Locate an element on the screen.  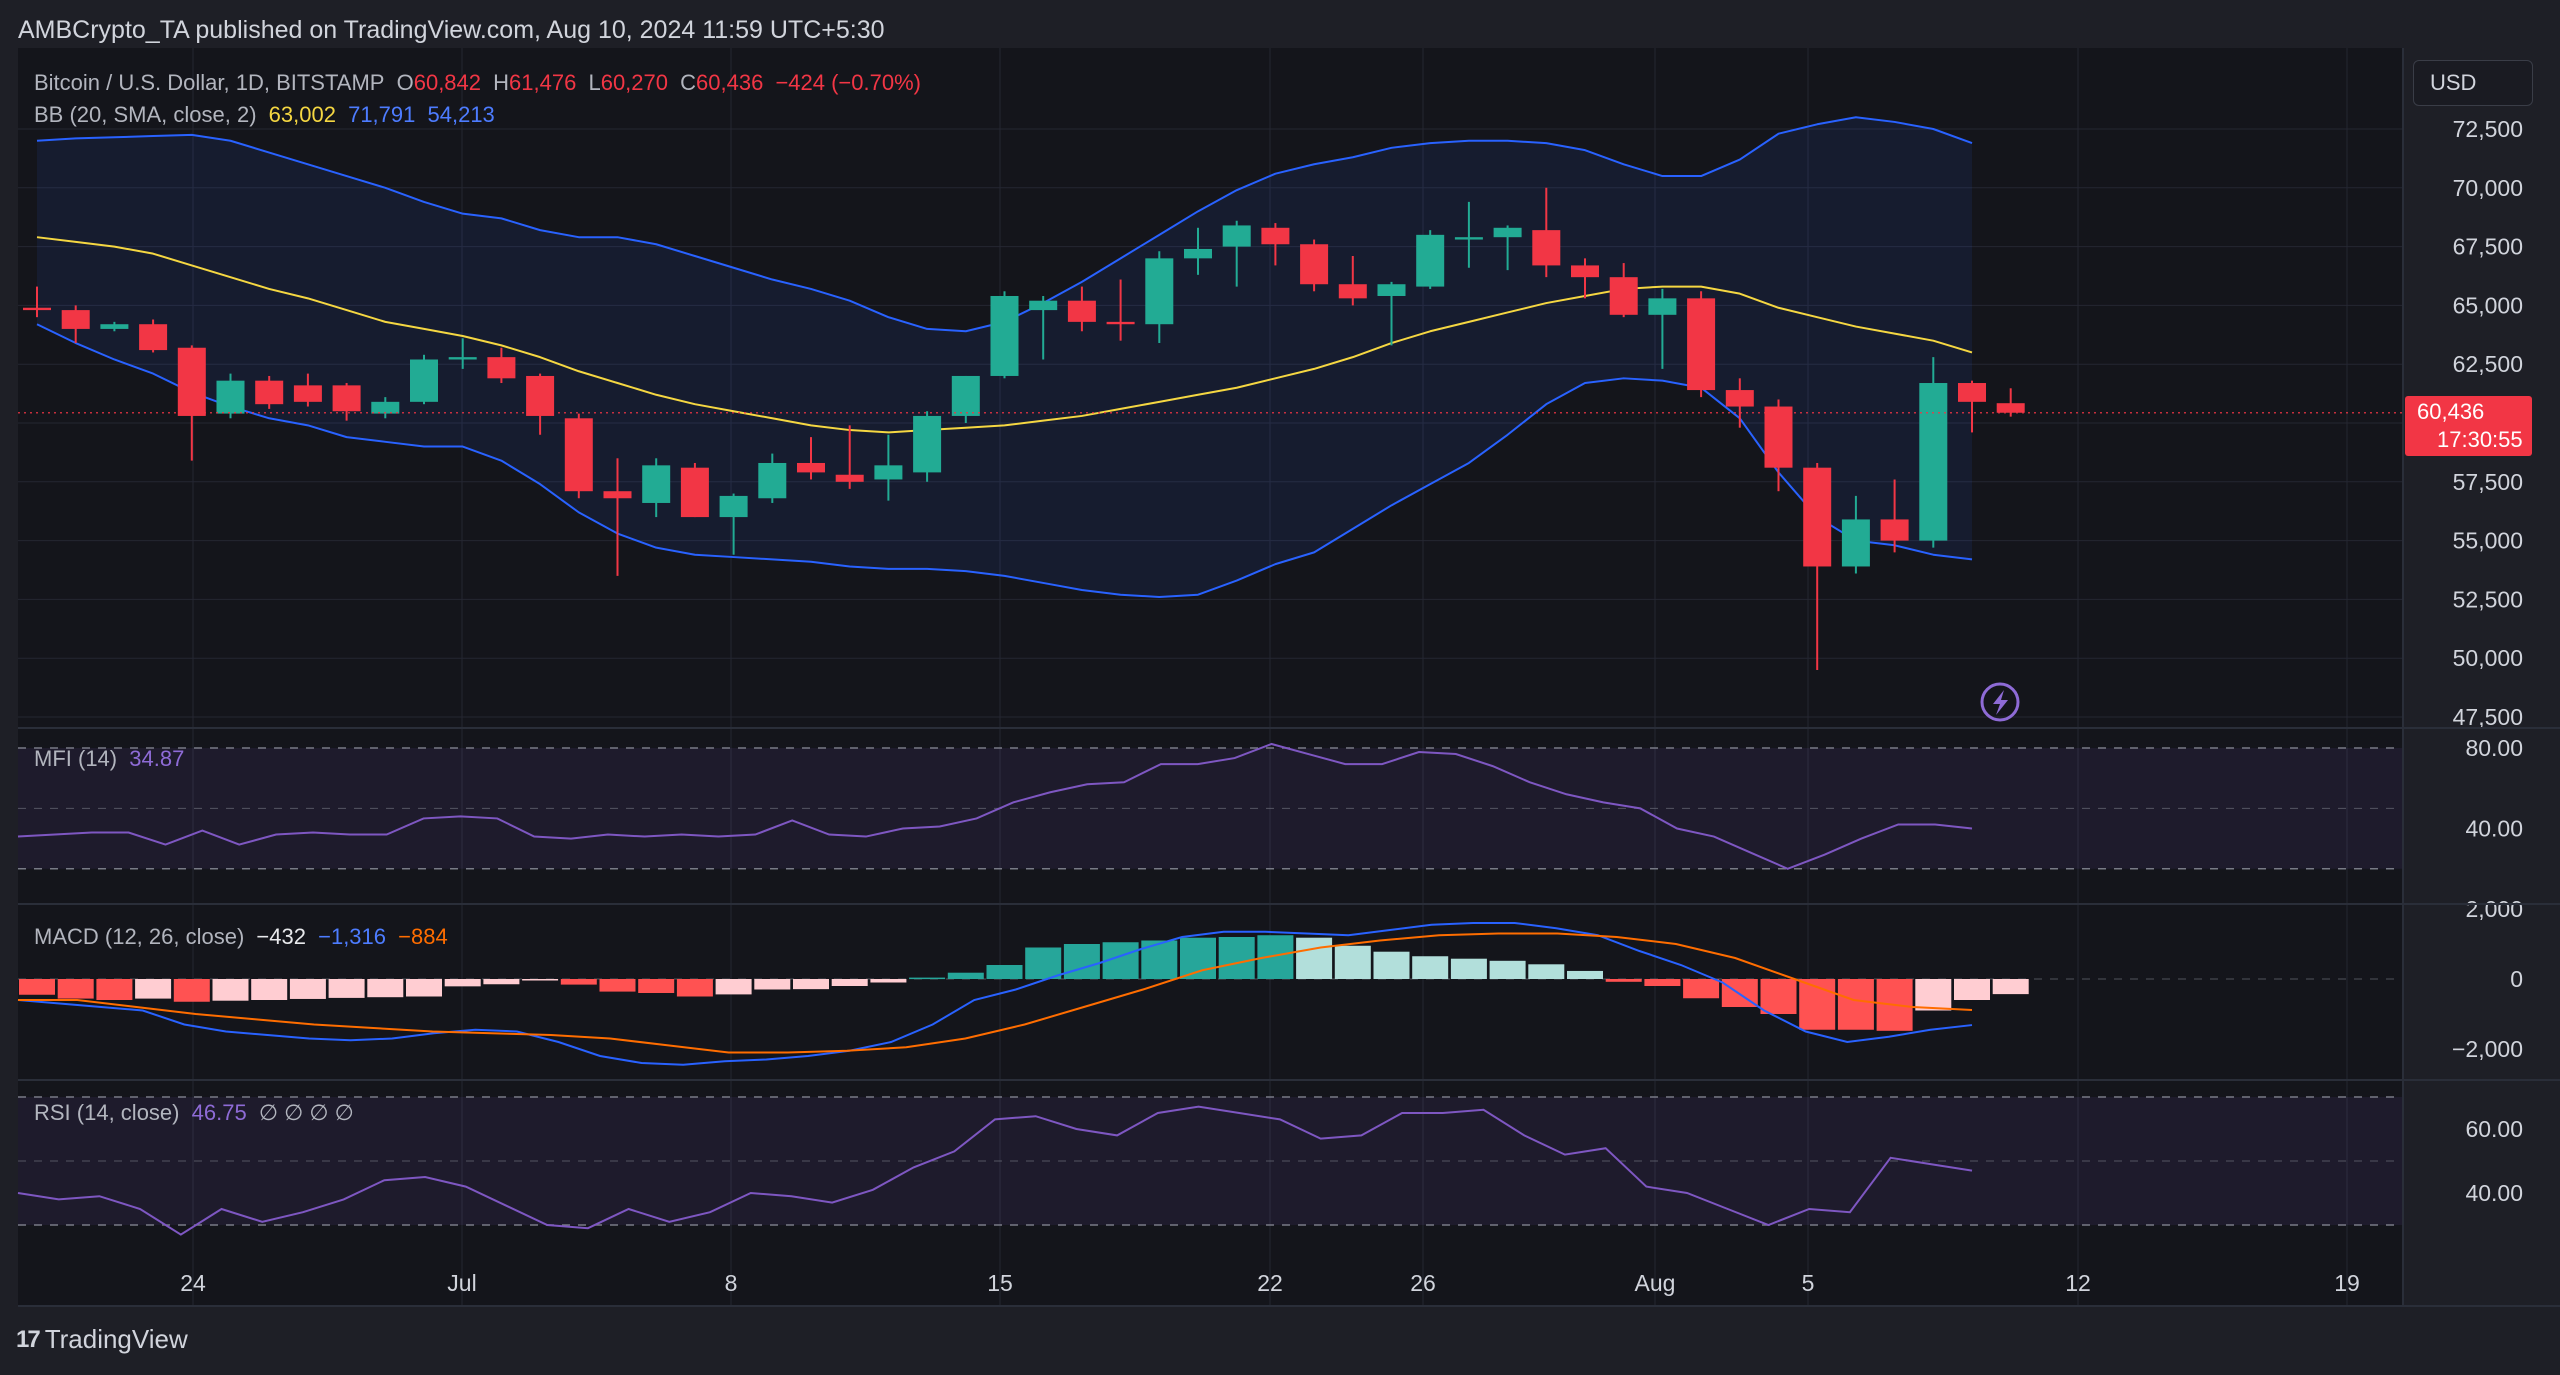
close-value: 60,436 is located at coordinates (730, 82).